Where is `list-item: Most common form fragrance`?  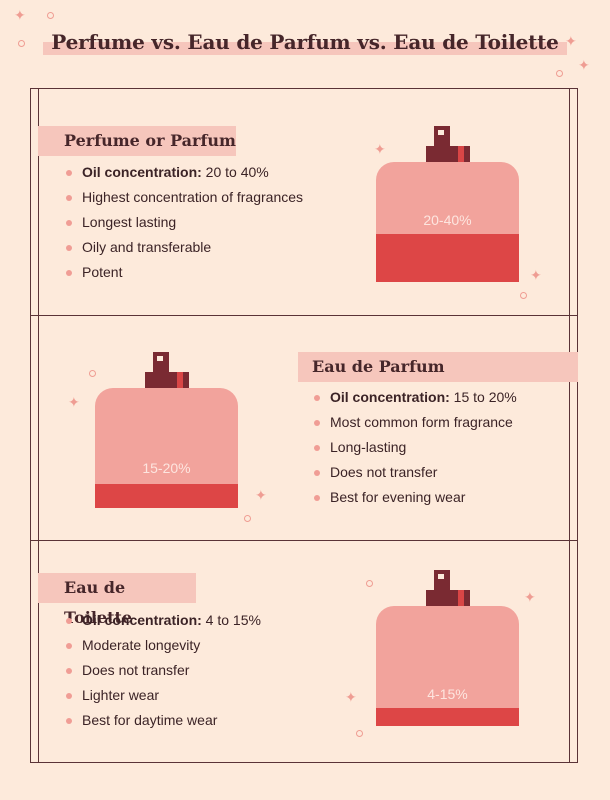
list-item: Most common form fragrance is located at coordinates (414, 422).